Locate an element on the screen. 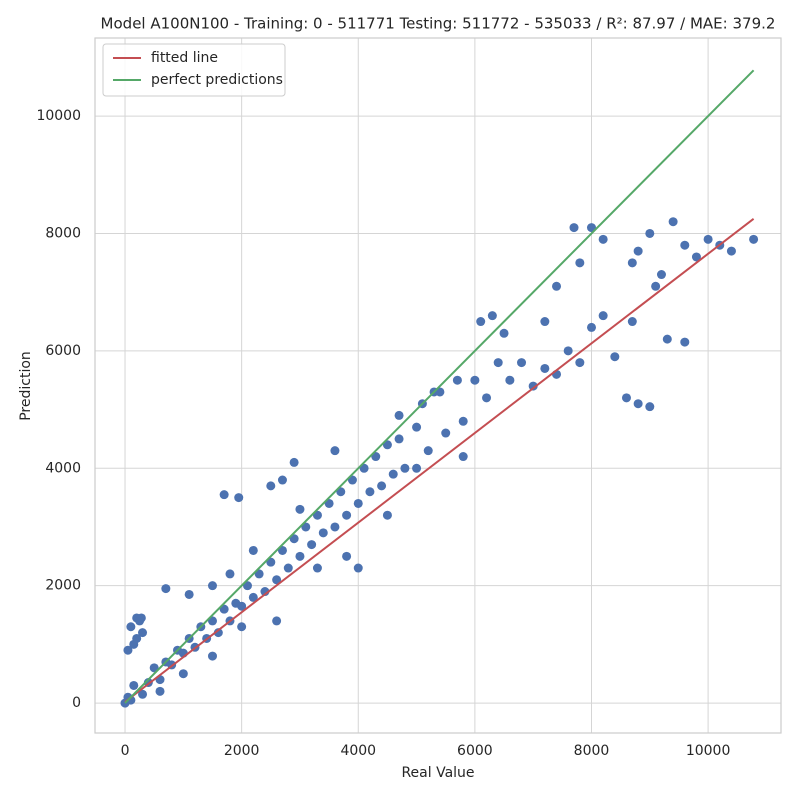 This screenshot has height=800, width=800. y-tick-label: 2000 is located at coordinates (63, 586).